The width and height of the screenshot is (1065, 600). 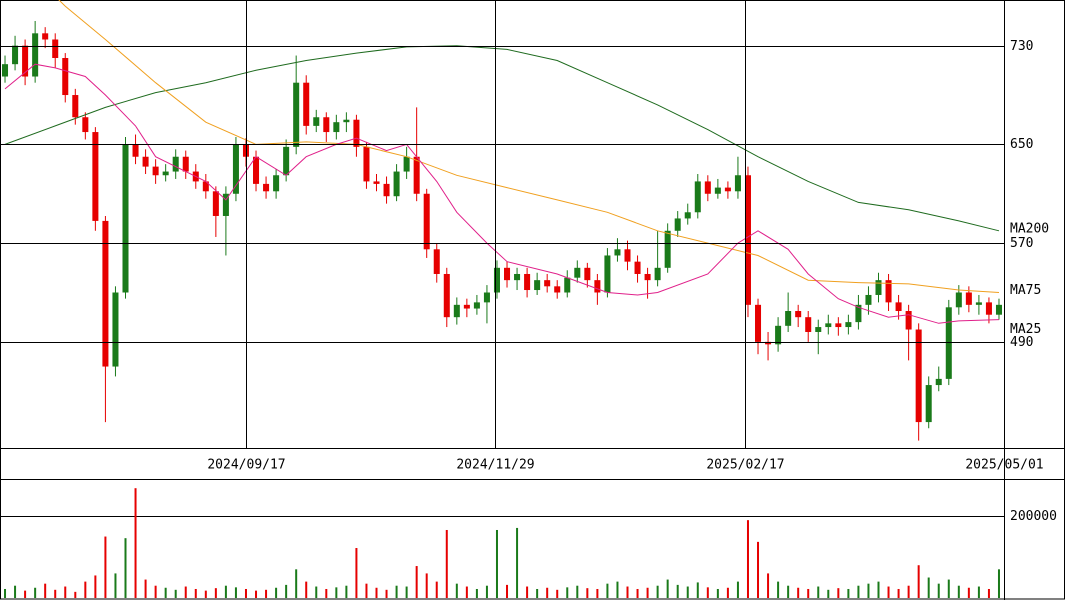 I want to click on series-label: MA25, so click(x=1025, y=329).